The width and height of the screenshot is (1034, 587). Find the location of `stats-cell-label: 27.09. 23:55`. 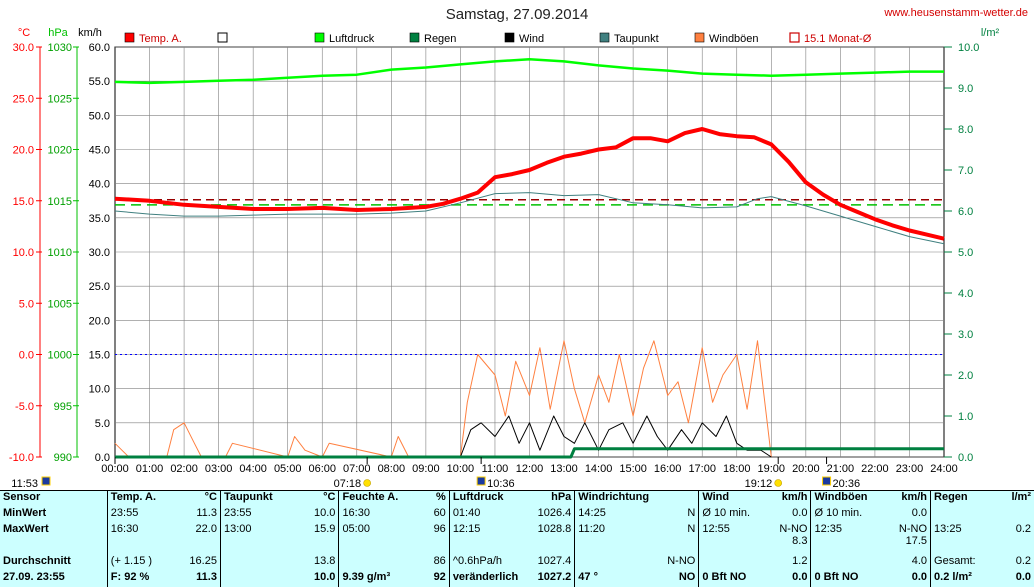

stats-cell-label: 27.09. 23:55 is located at coordinates (34, 577).